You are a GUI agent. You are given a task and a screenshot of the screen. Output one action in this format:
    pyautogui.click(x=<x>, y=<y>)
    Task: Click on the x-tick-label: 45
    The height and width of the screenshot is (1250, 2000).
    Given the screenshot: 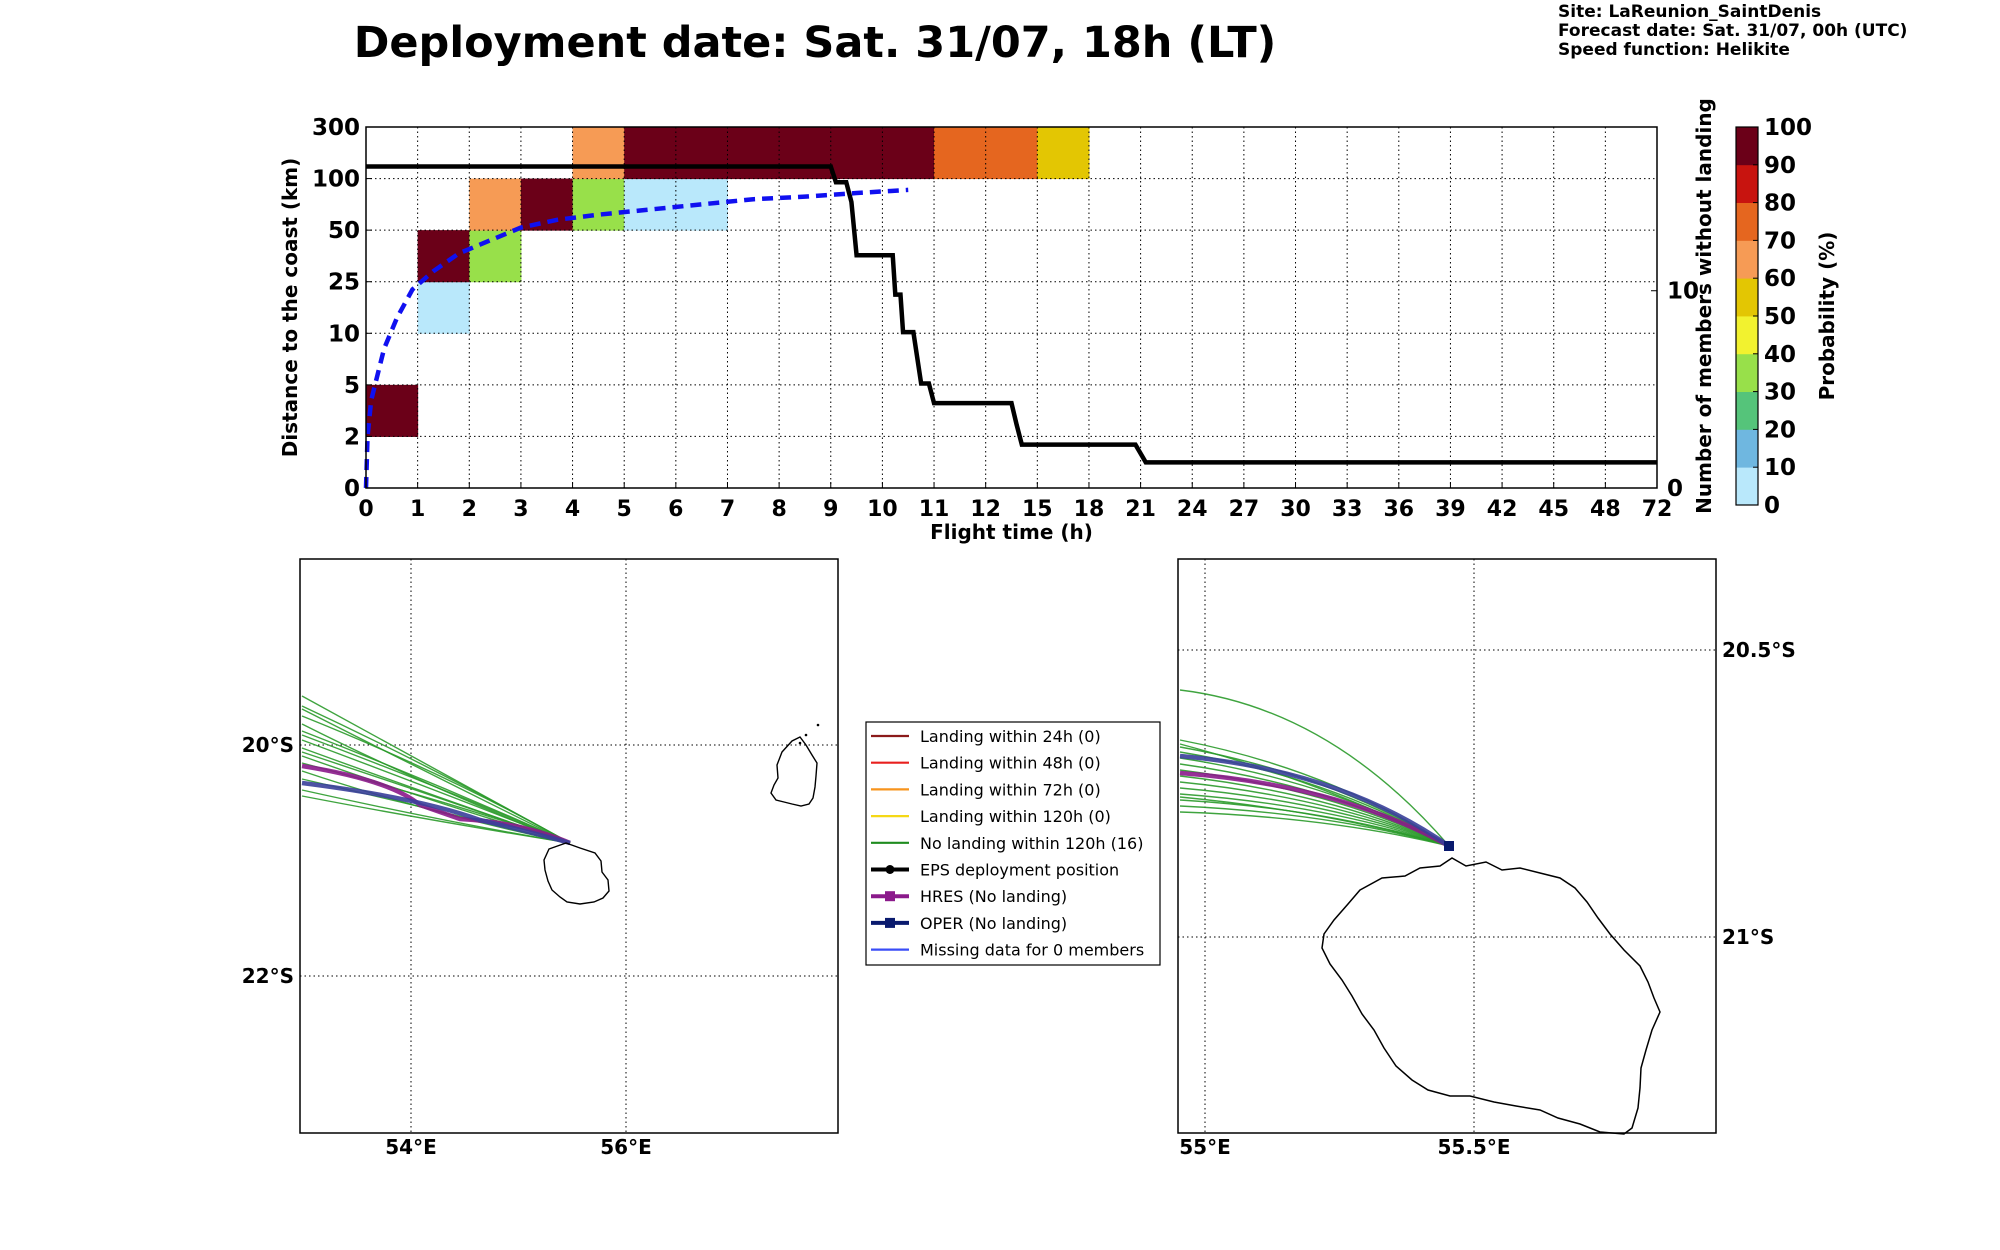 What is the action you would take?
    pyautogui.click(x=1553, y=509)
    